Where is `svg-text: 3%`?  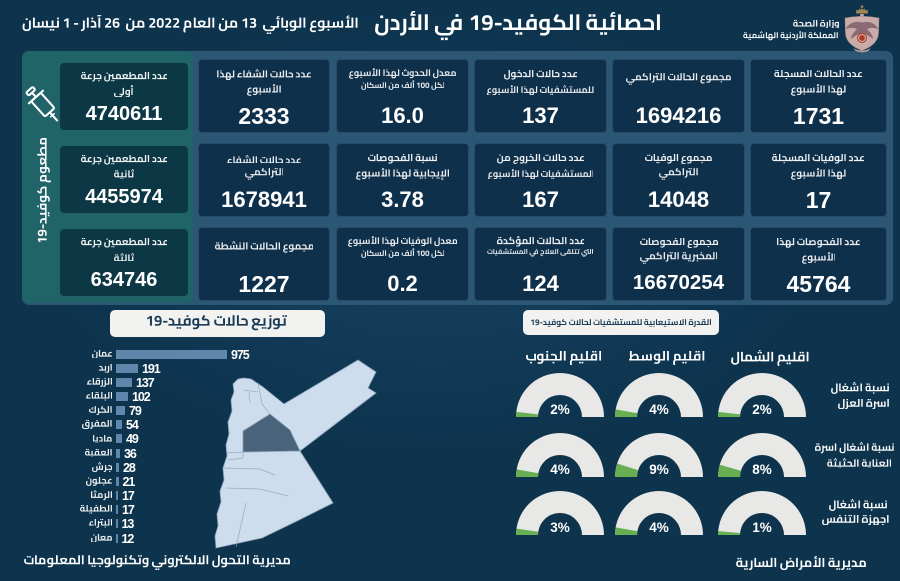
svg-text: 3% is located at coordinates (560, 527).